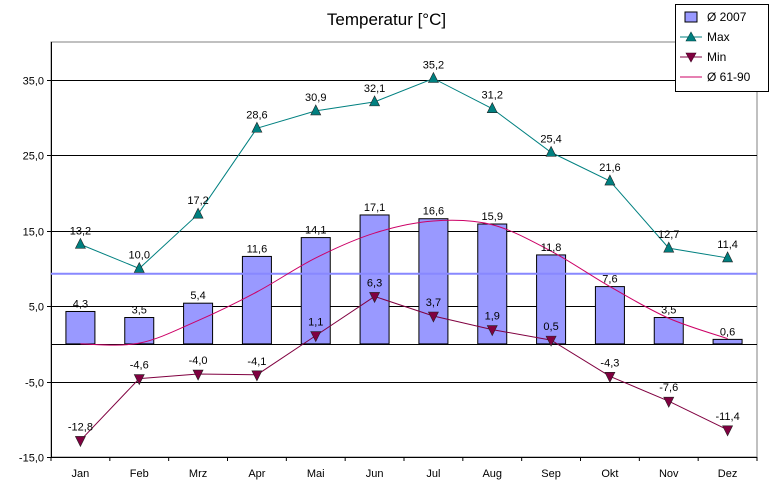  I want to click on min-data-label: -4,6, so click(139, 366).